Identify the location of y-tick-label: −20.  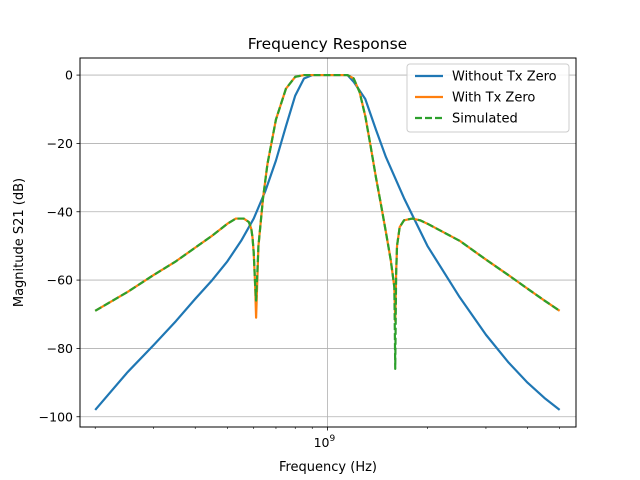
(60, 143).